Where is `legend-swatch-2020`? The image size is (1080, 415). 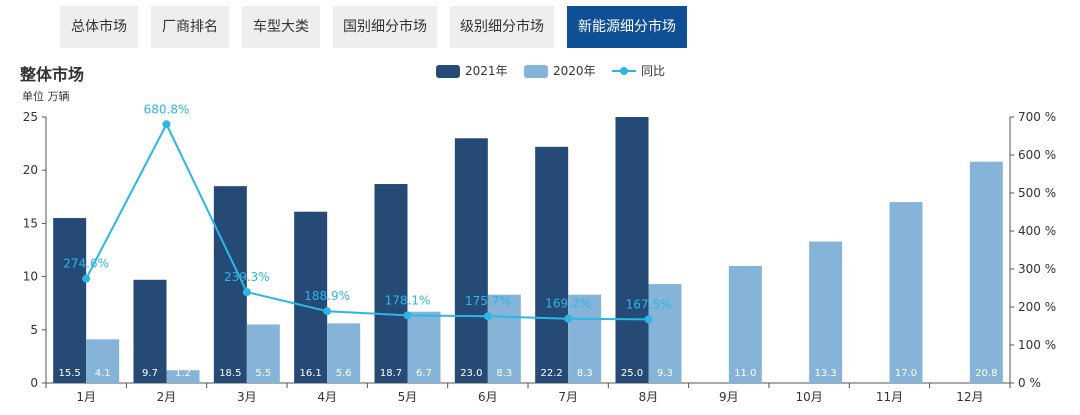 legend-swatch-2020 is located at coordinates (536, 71).